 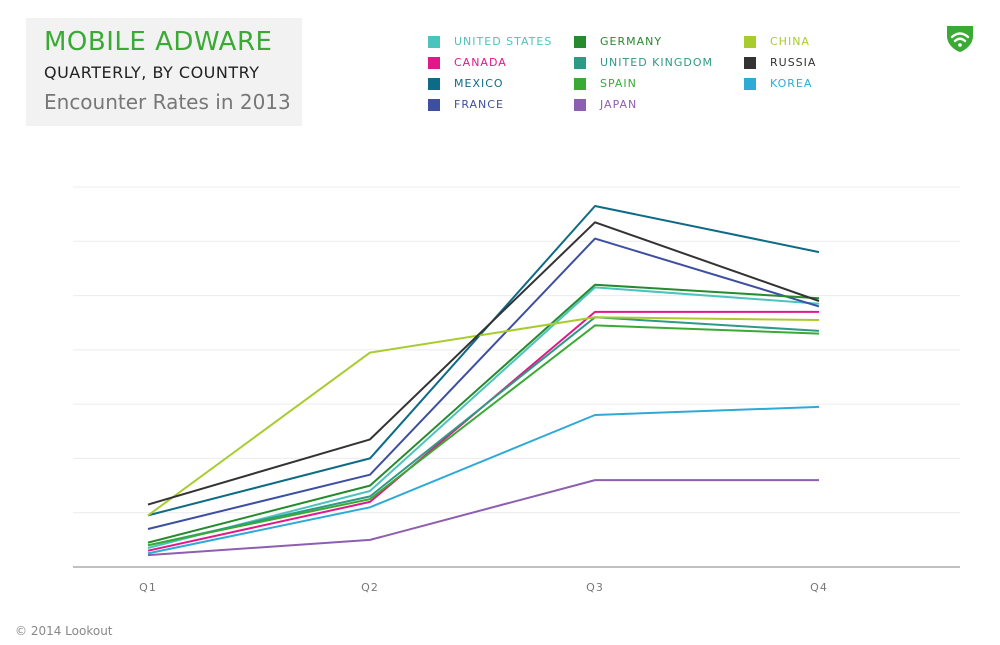 I want to click on x-tick-label: Q3, so click(x=595, y=587).